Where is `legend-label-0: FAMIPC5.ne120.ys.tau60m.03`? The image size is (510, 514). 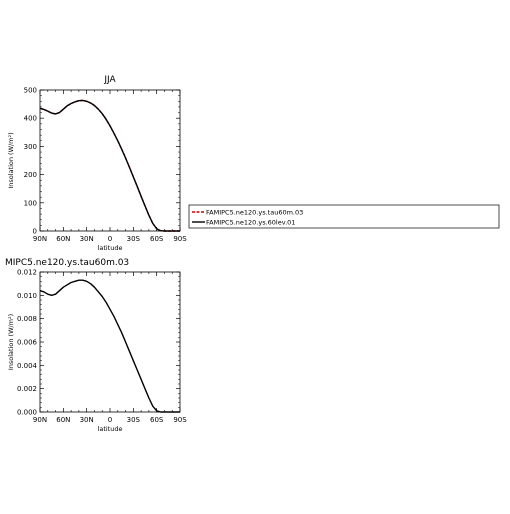
legend-label-0: FAMIPC5.ne120.ys.tau60m.03 is located at coordinates (254, 213).